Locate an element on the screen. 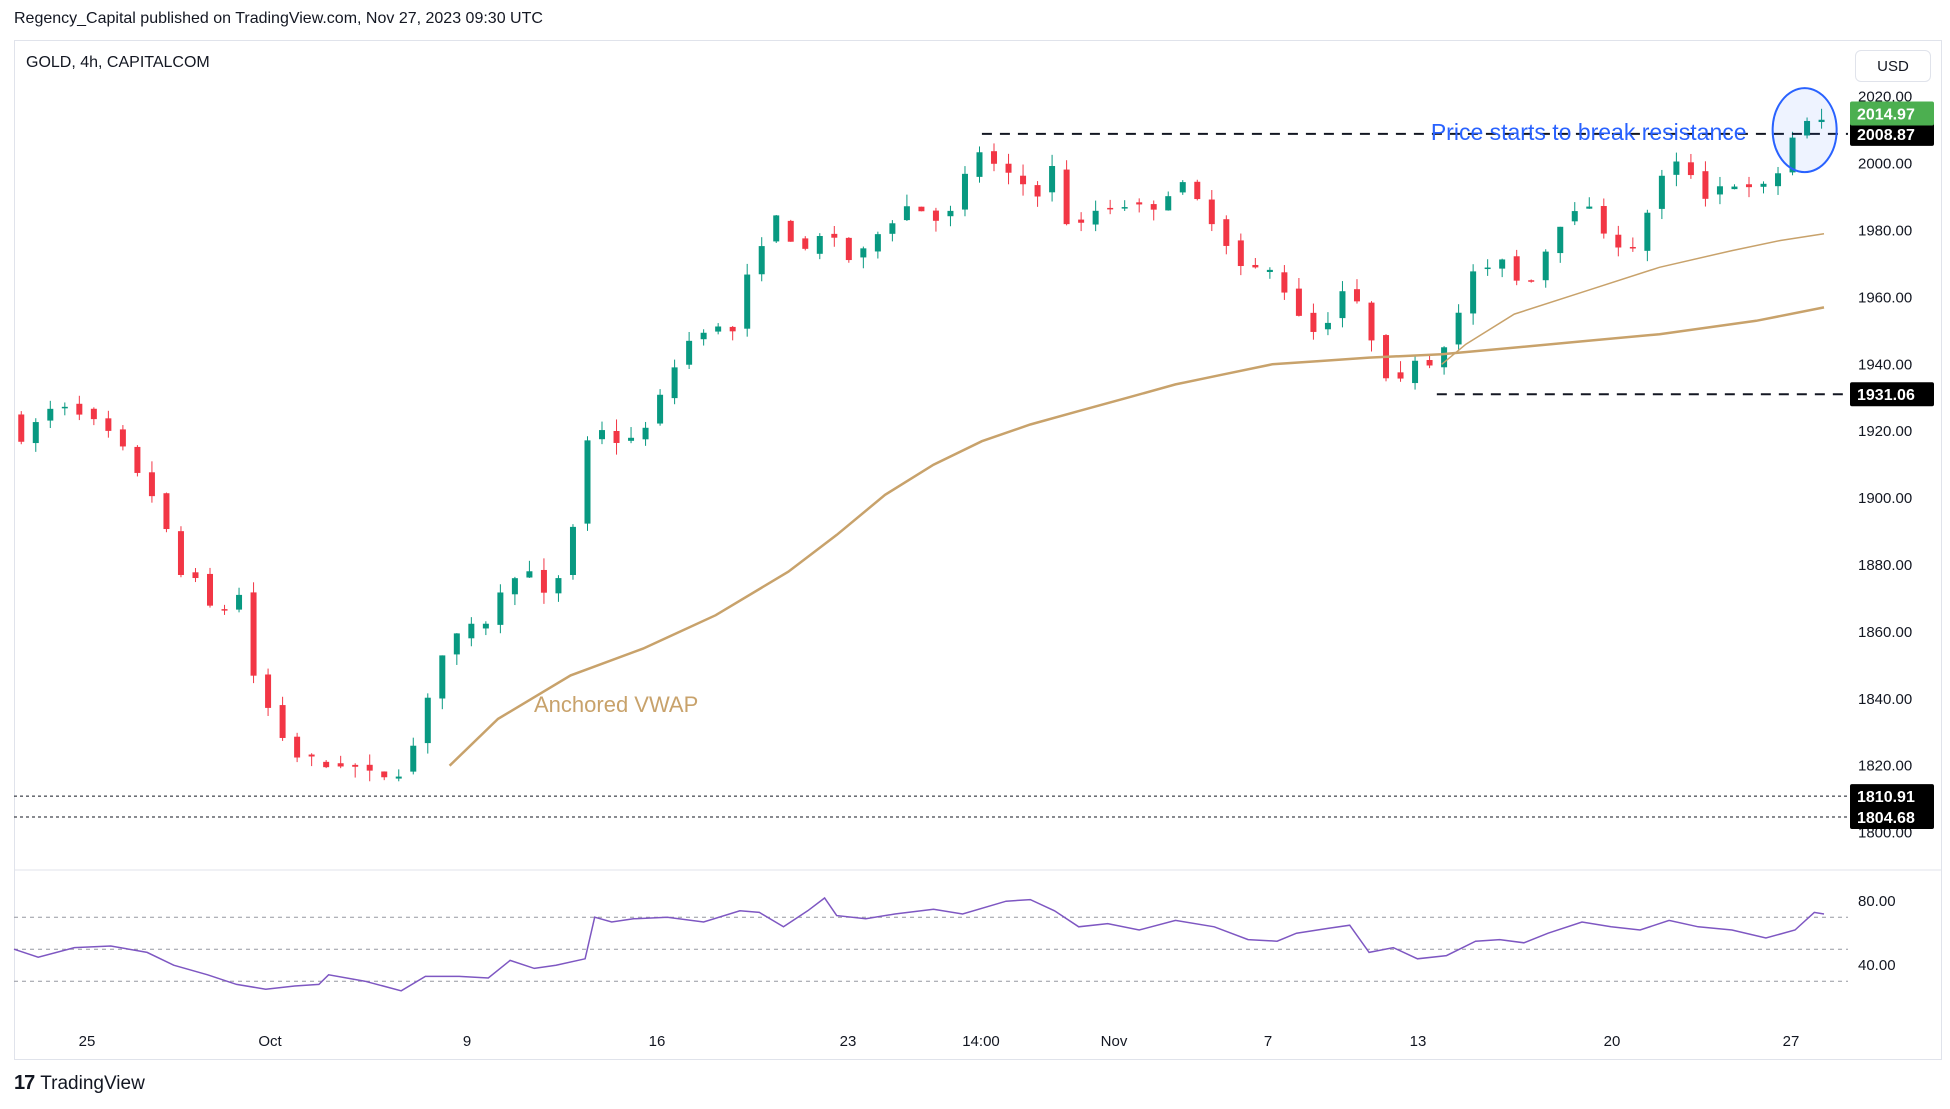  tradingview-logo-text: TradingView is located at coordinates (92, 1083).